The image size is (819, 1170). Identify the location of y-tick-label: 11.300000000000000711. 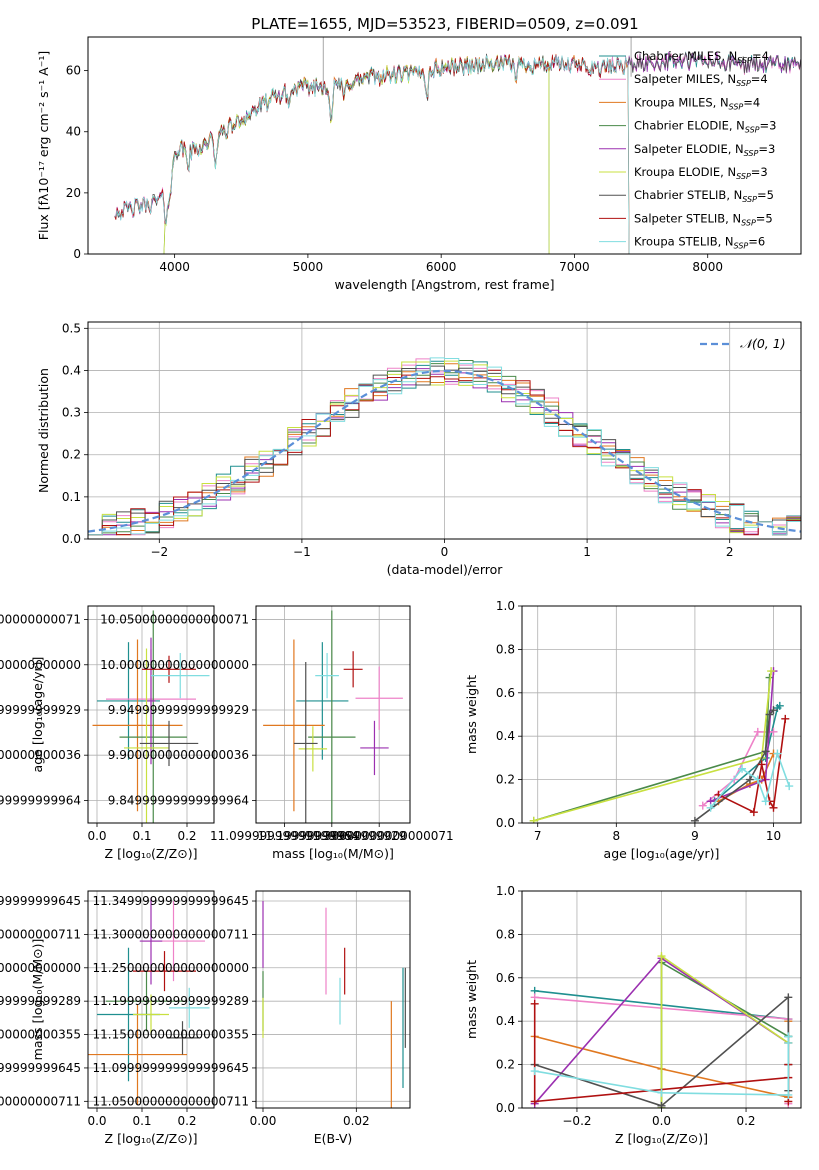
(40, 934).